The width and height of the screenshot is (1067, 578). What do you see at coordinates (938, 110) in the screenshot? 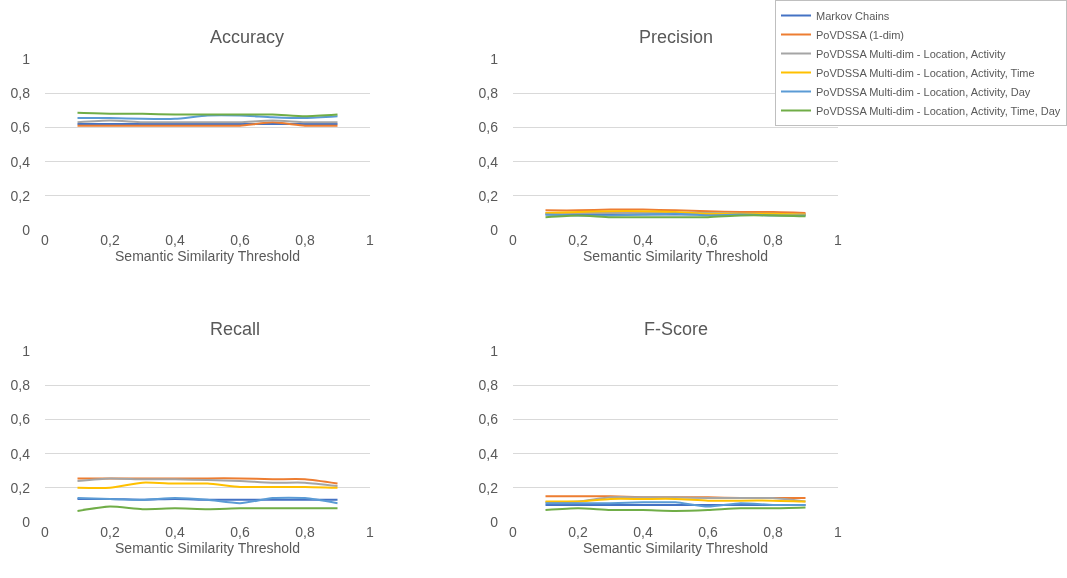
I see `legend-label: PoVDSSA Multi-dim - Location, Activity, Time, Day` at bounding box center [938, 110].